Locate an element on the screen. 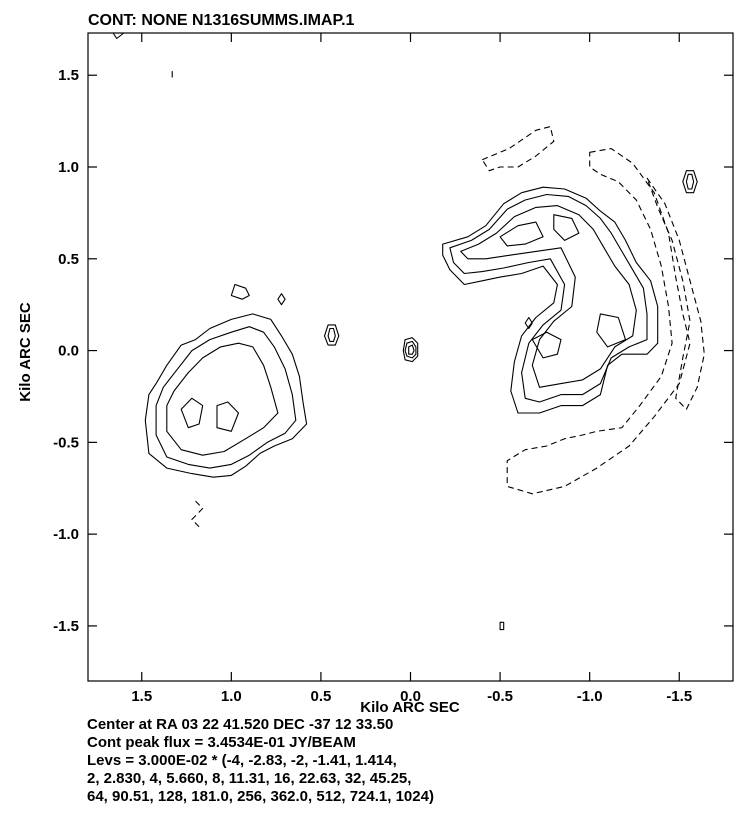 This screenshot has height=825, width=750. contour-group-knot-east is located at coordinates (331, 335).